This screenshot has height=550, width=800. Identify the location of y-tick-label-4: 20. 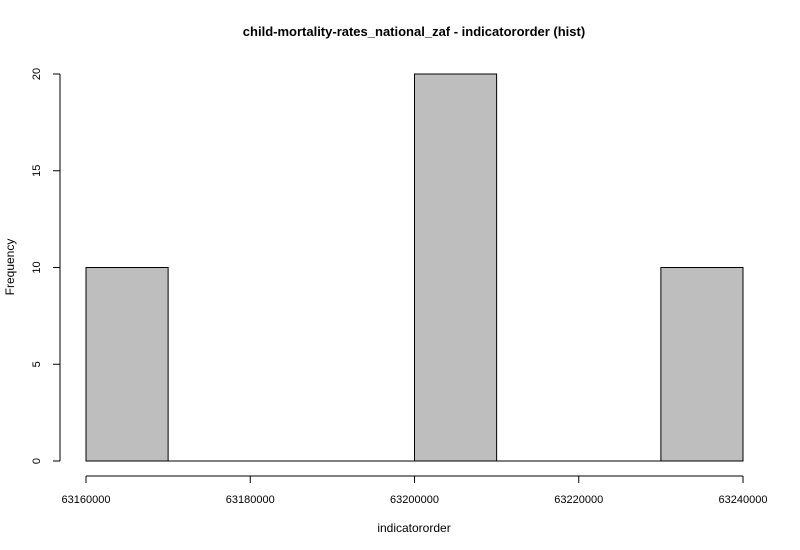
(37, 74).